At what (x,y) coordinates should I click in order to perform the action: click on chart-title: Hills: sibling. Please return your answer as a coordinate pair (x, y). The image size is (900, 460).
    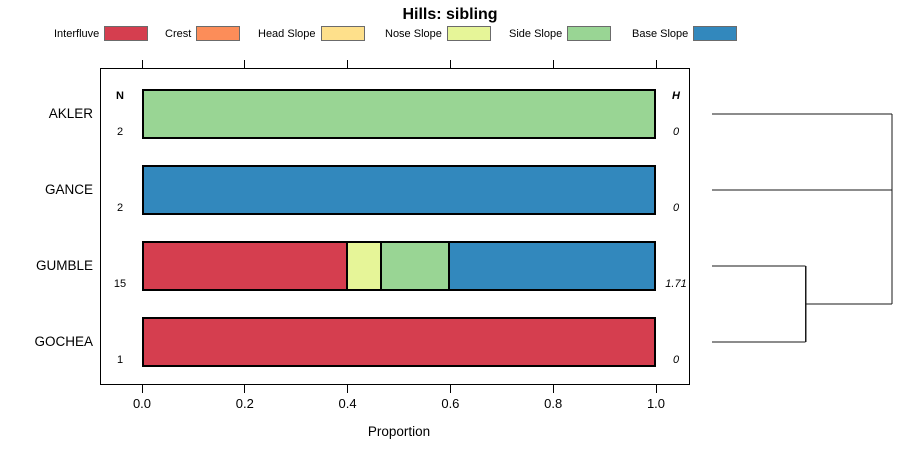
    Looking at the image, I should click on (450, 14).